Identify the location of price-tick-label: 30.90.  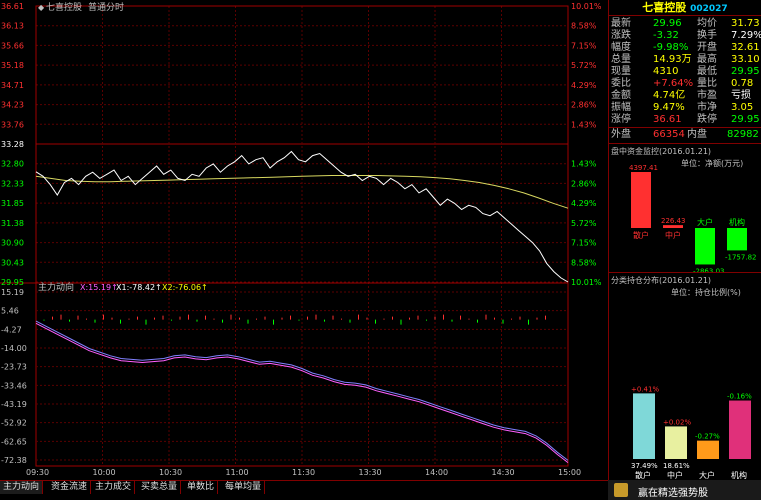
(12, 243).